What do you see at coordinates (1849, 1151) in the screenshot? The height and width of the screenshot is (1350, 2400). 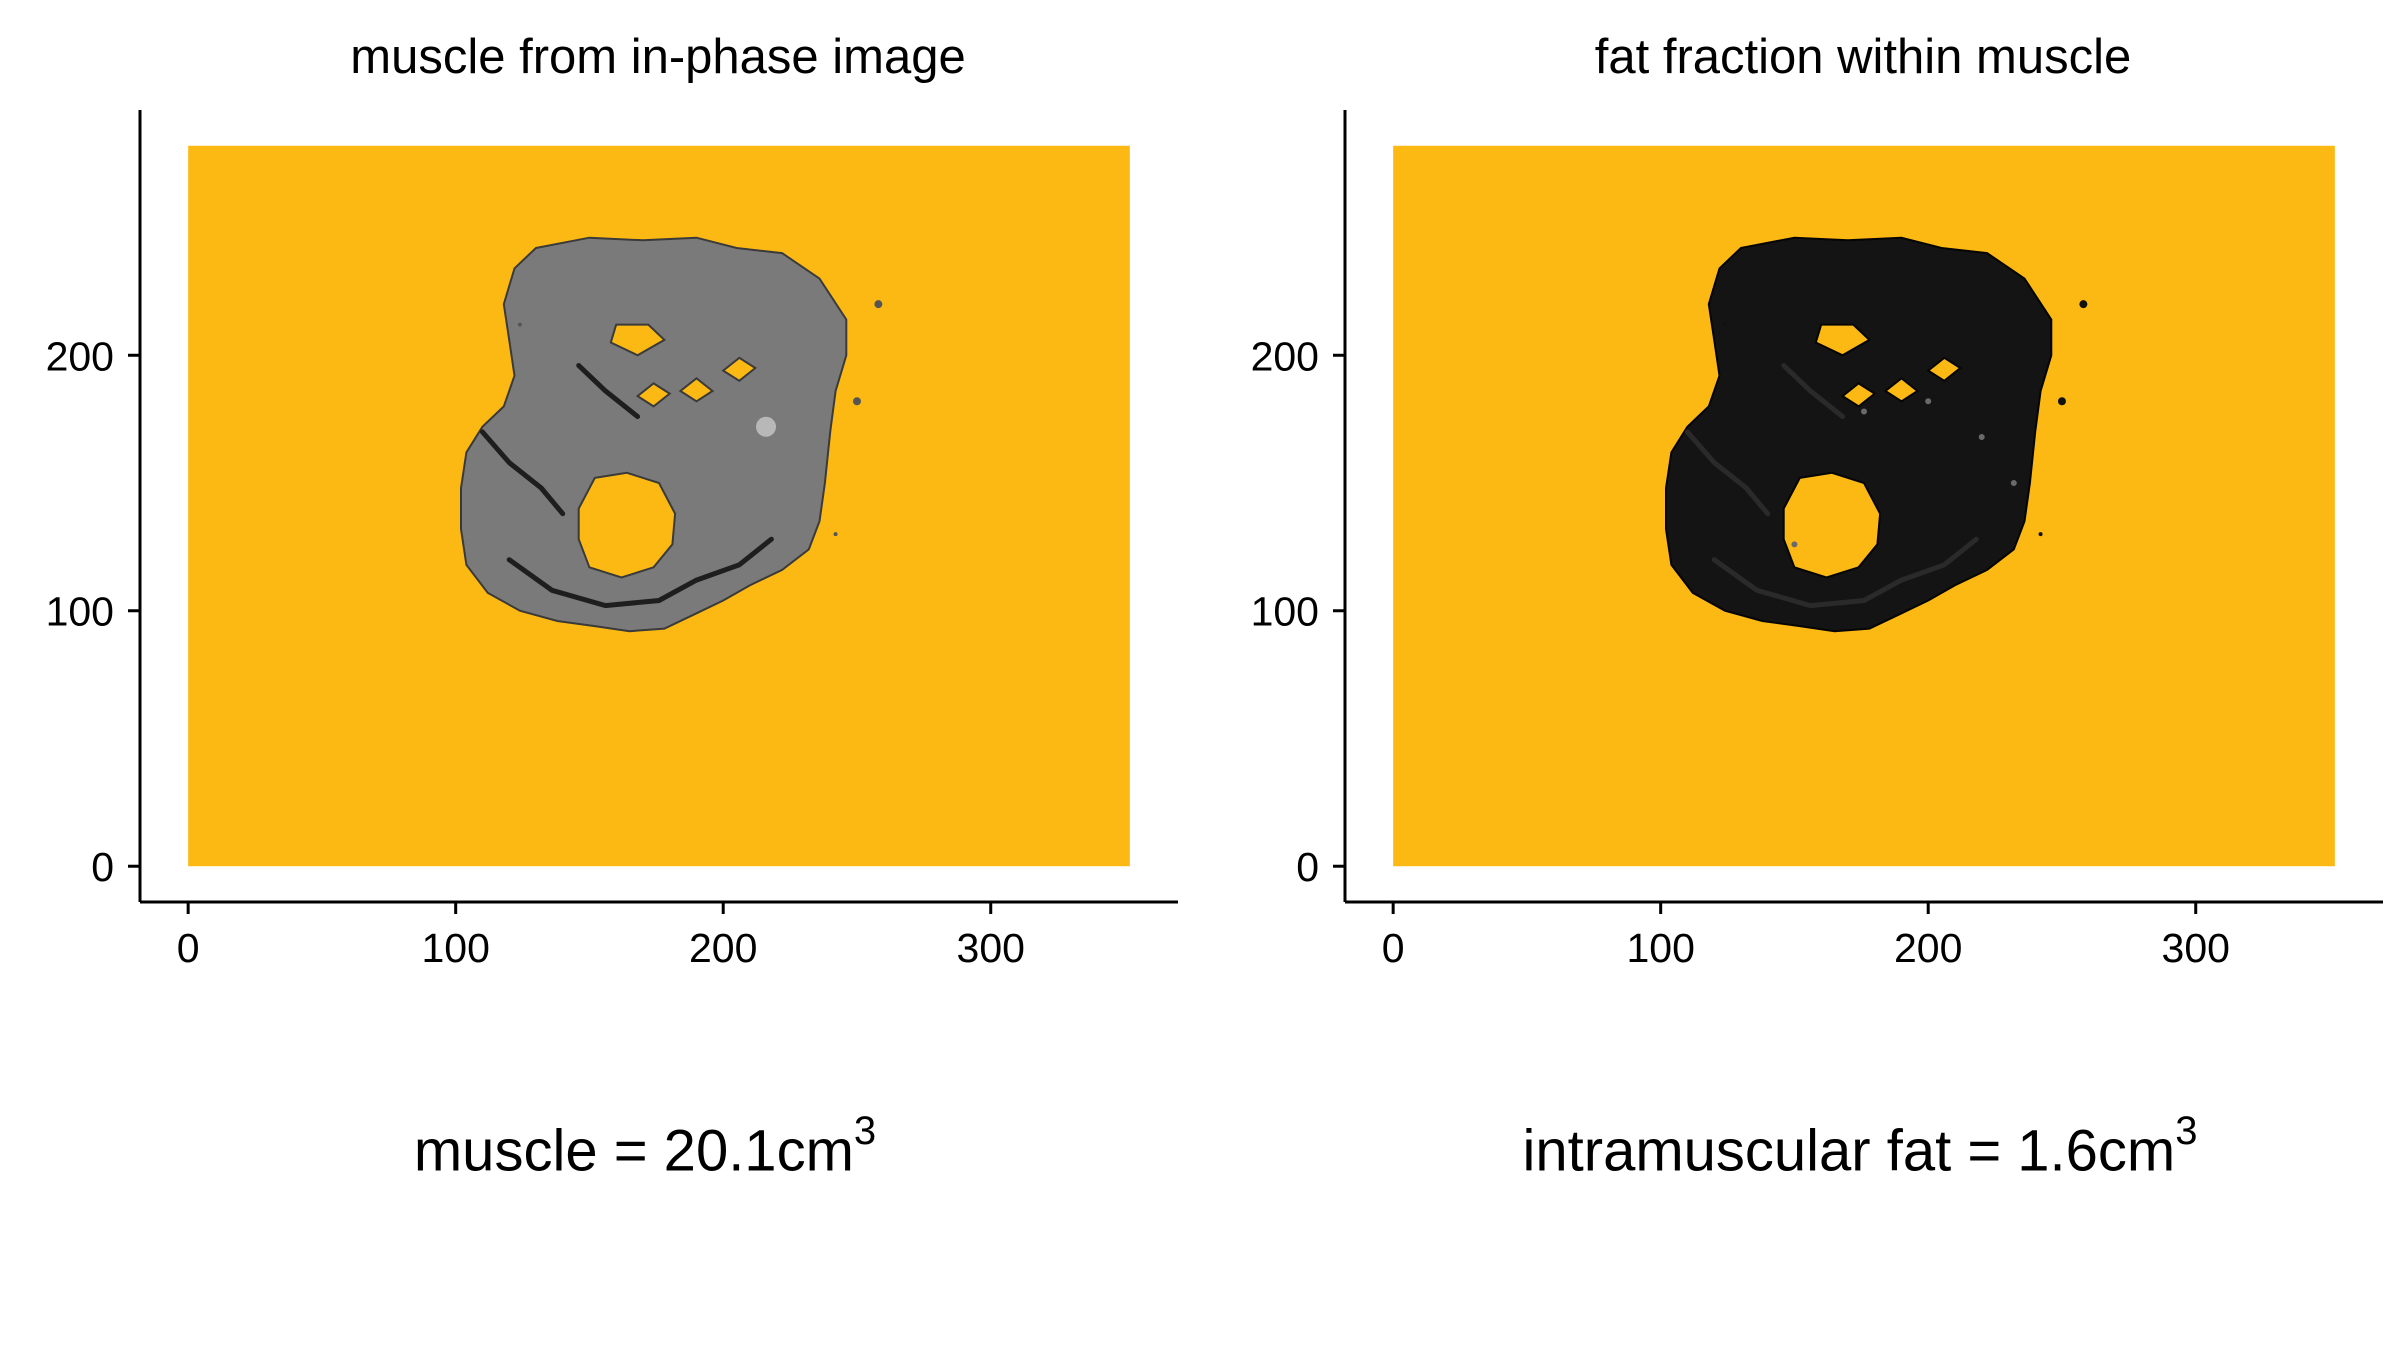 I see `caption-text: intramuscular fat = 1.6cm` at bounding box center [1849, 1151].